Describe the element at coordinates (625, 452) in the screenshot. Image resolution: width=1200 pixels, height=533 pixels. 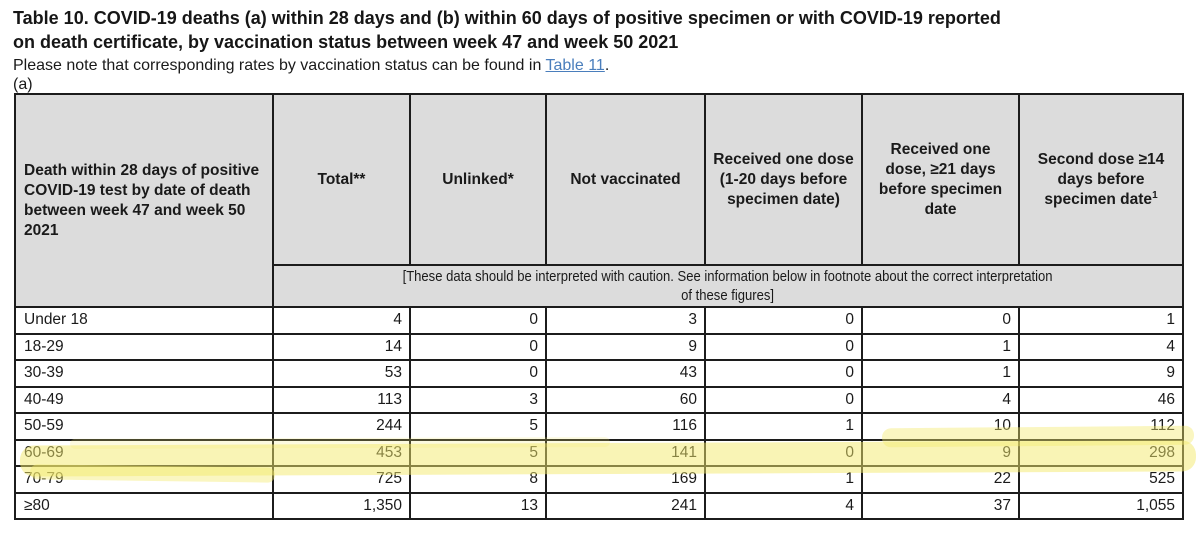
I see `value-cell: 141` at that location.